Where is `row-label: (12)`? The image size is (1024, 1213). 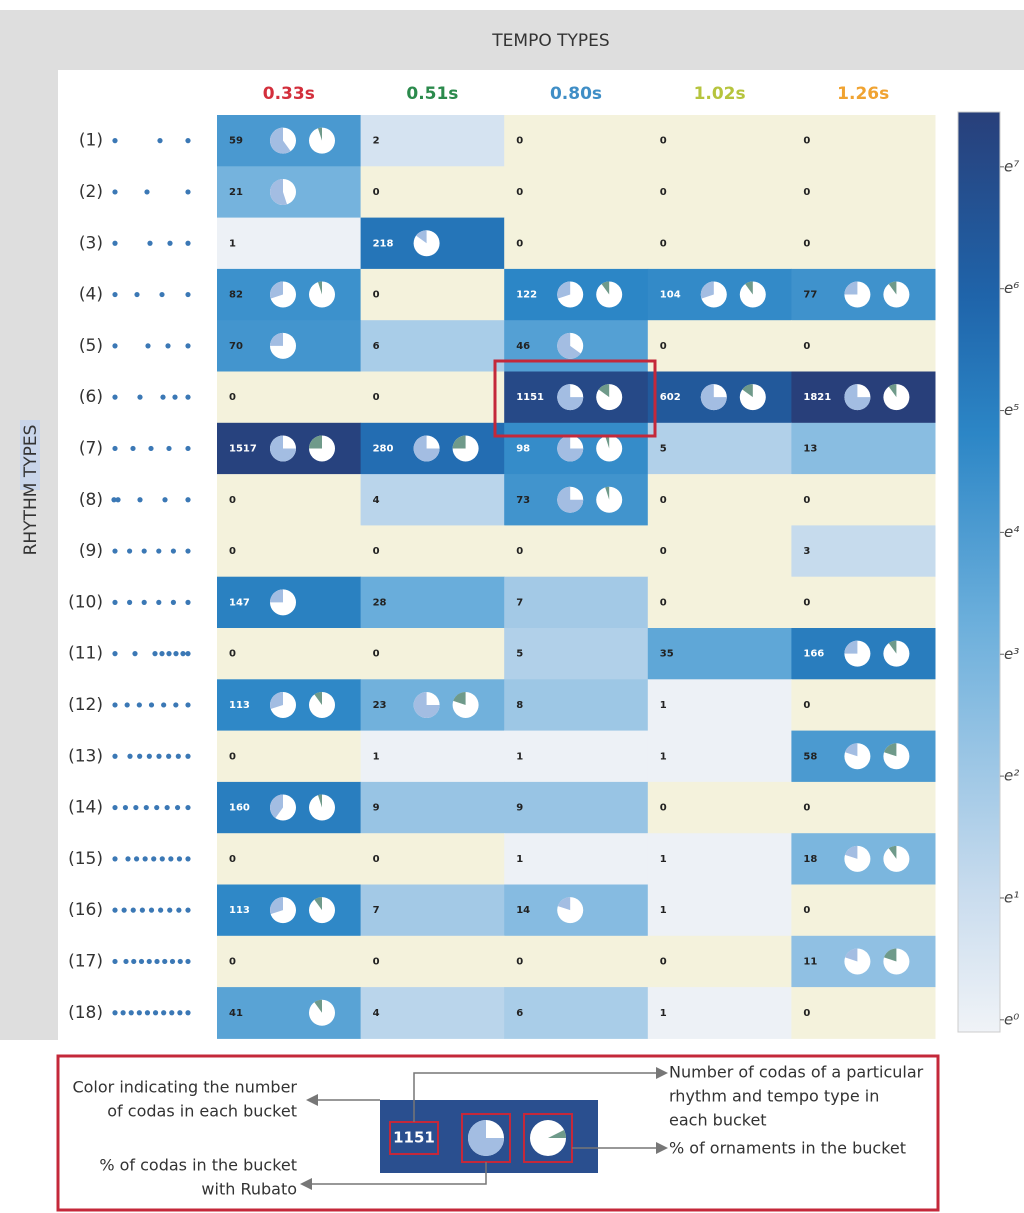 row-label: (12) is located at coordinates (85, 705).